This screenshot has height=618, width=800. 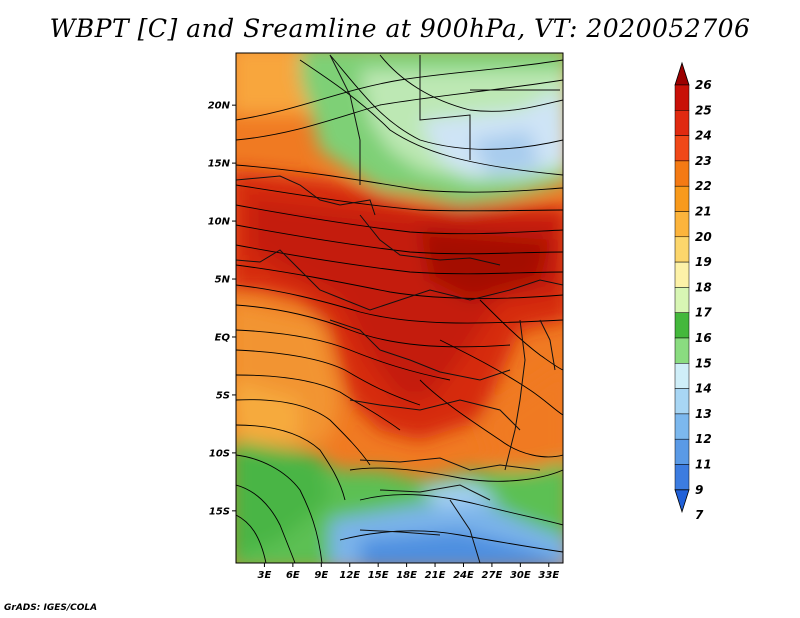 What do you see at coordinates (703, 313) in the screenshot?
I see `colorbar-label: 17` at bounding box center [703, 313].